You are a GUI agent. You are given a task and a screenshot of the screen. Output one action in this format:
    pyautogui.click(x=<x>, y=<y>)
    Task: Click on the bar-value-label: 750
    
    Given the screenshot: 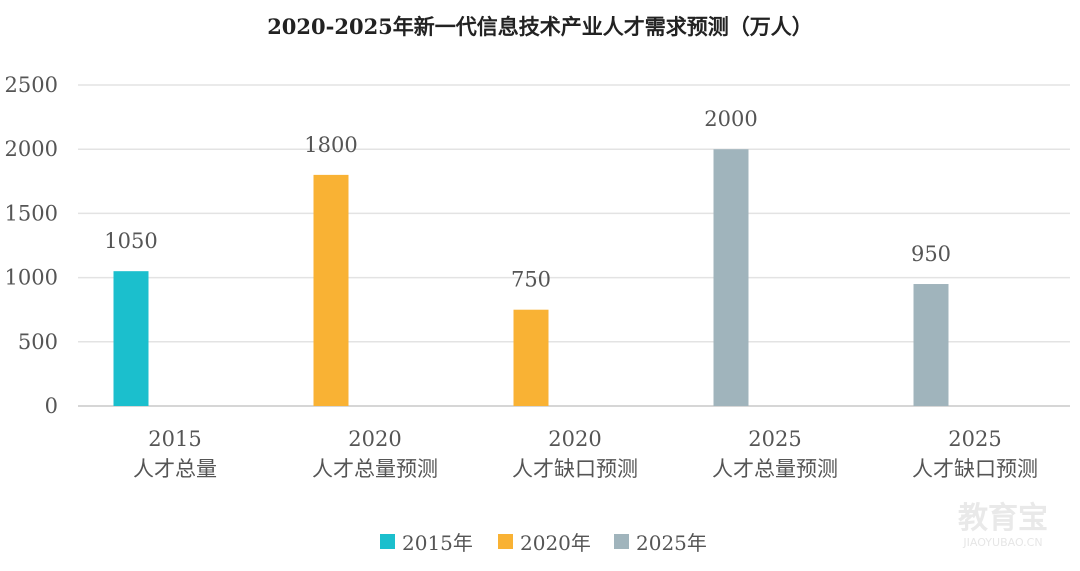 What is the action you would take?
    pyautogui.click(x=531, y=280)
    